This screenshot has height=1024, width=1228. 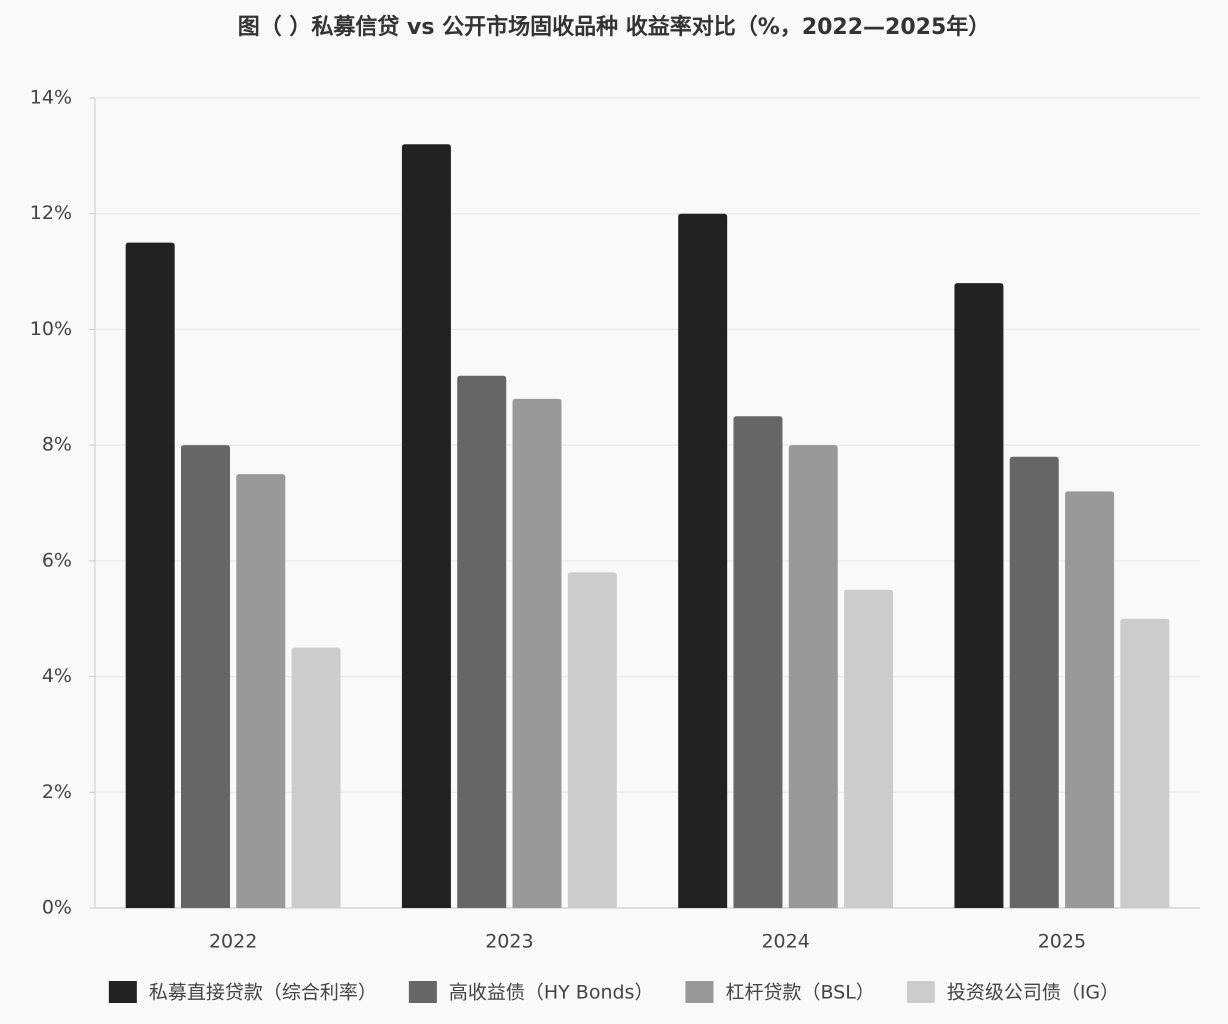 I want to click on x-tick-label: 2025, so click(x=1062, y=942).